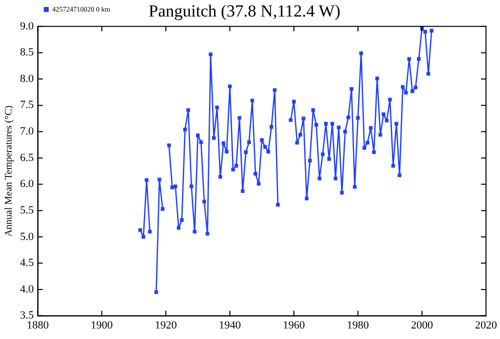  I want to click on chart-title: Panguitch (37.8 N,112.4 W), so click(244, 11).